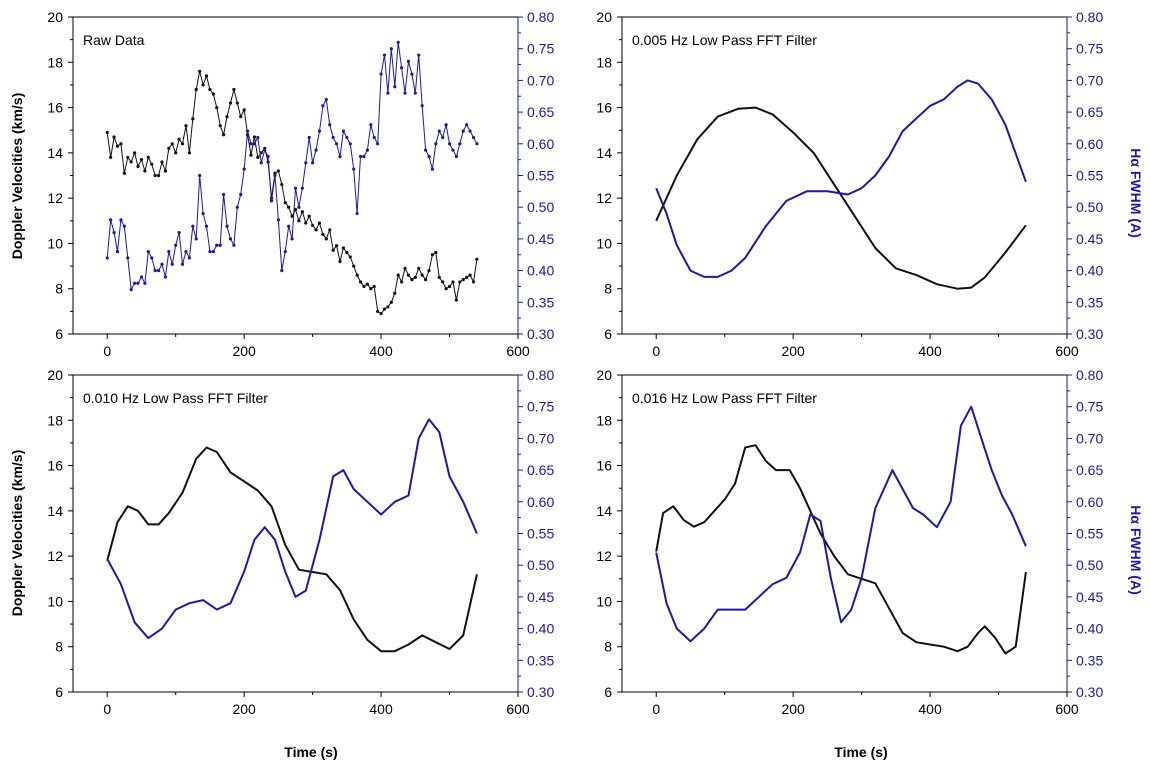 The image size is (1150, 771). Describe the element at coordinates (540, 80) in the screenshot. I see `y-tick-label-right: 0.70` at that location.